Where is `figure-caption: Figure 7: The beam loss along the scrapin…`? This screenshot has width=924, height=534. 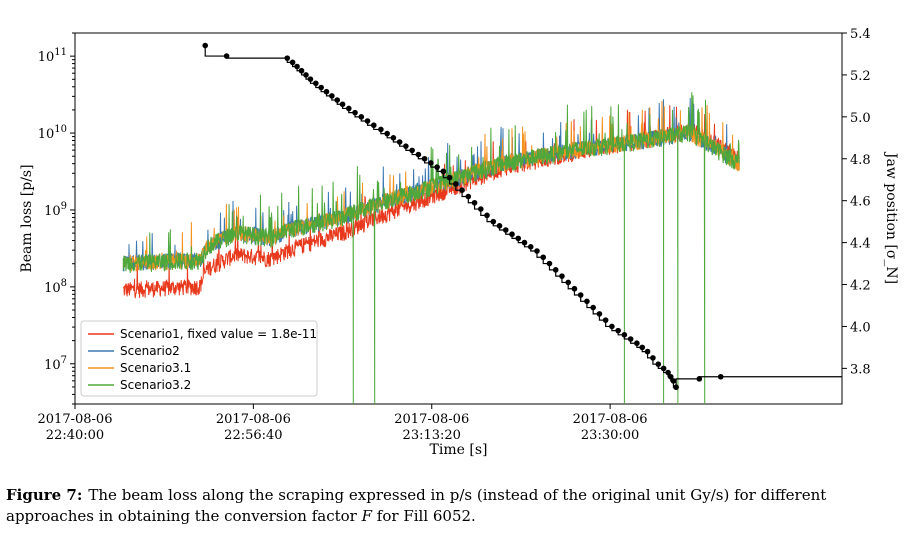 figure-caption: Figure 7: The beam loss along the scrapin… is located at coordinates (462, 506).